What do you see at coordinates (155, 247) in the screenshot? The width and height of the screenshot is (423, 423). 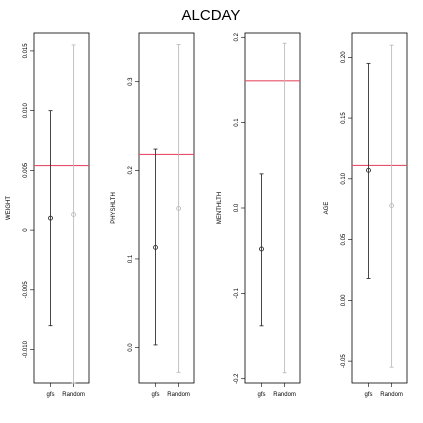 I see `point-marker-gfs-physhlth` at bounding box center [155, 247].